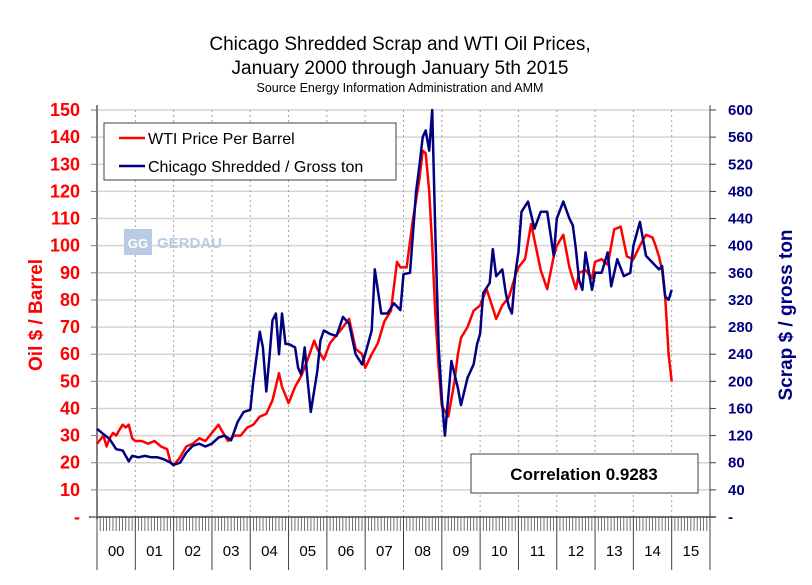 The height and width of the screenshot is (585, 812). Describe the element at coordinates (221, 139) in the screenshot. I see `legend-label-wti: WTI Price Per Barrel` at that location.